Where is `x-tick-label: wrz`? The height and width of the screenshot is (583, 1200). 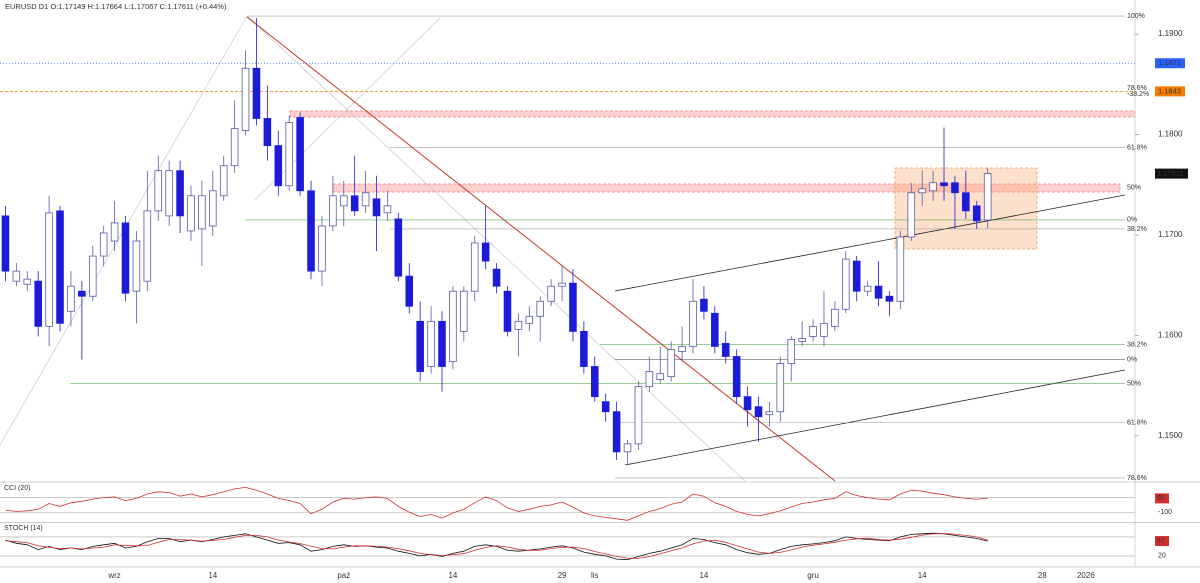 x-tick-label: wrz is located at coordinates (113, 575).